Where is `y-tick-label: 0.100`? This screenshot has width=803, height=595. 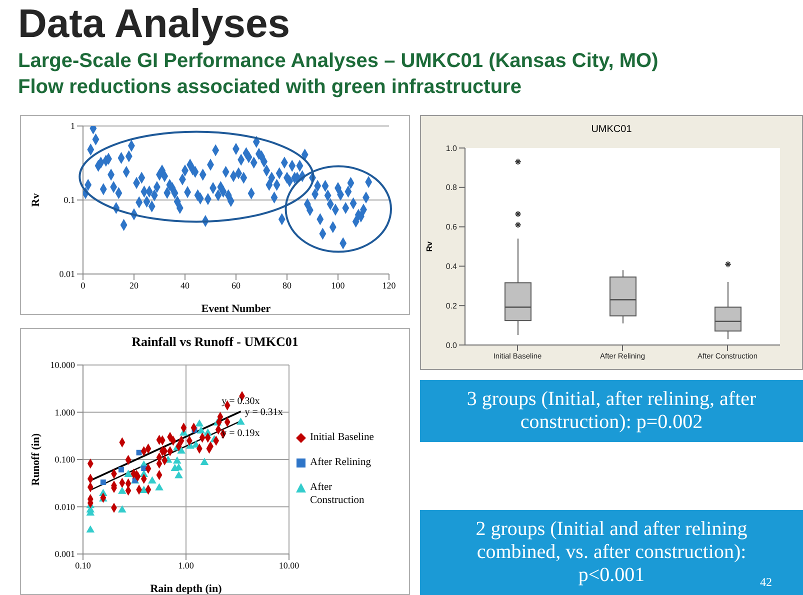
y-tick-label: 0.100 is located at coordinates (65, 459).